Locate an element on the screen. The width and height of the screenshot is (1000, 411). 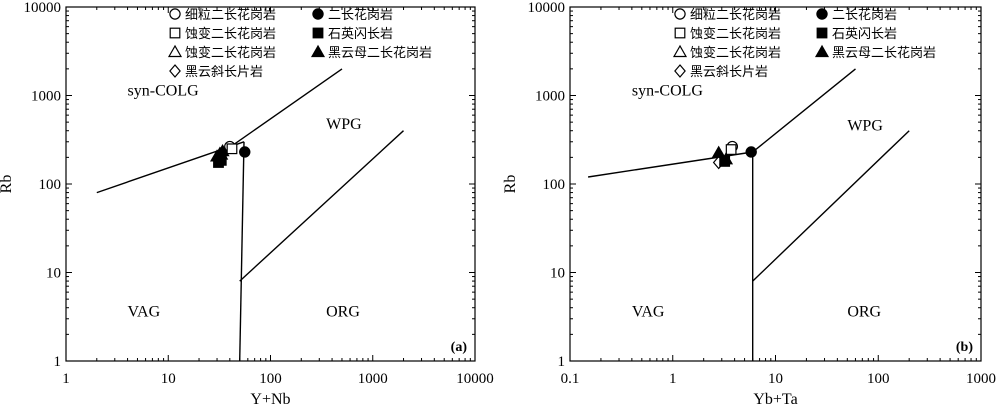
panel-label: (a) is located at coordinates (459, 347).